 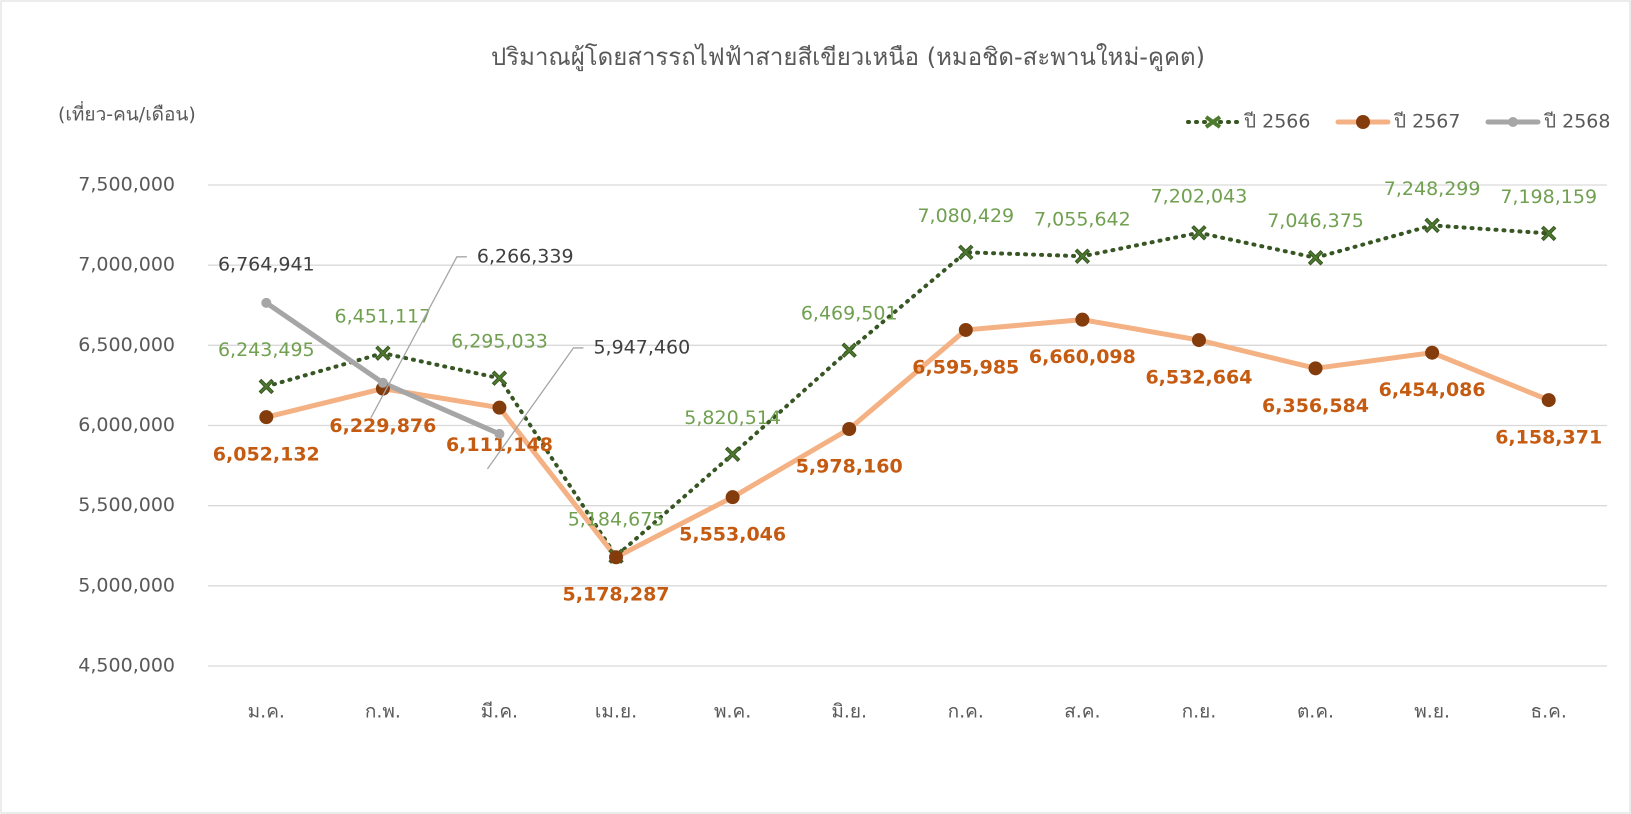 I want to click on data-label: 7,248,299, so click(x=1432, y=189).